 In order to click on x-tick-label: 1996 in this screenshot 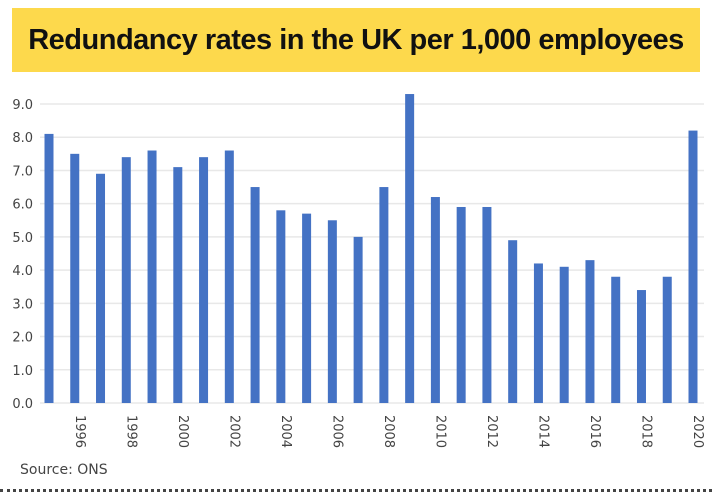, I will do `click(79, 431)`.